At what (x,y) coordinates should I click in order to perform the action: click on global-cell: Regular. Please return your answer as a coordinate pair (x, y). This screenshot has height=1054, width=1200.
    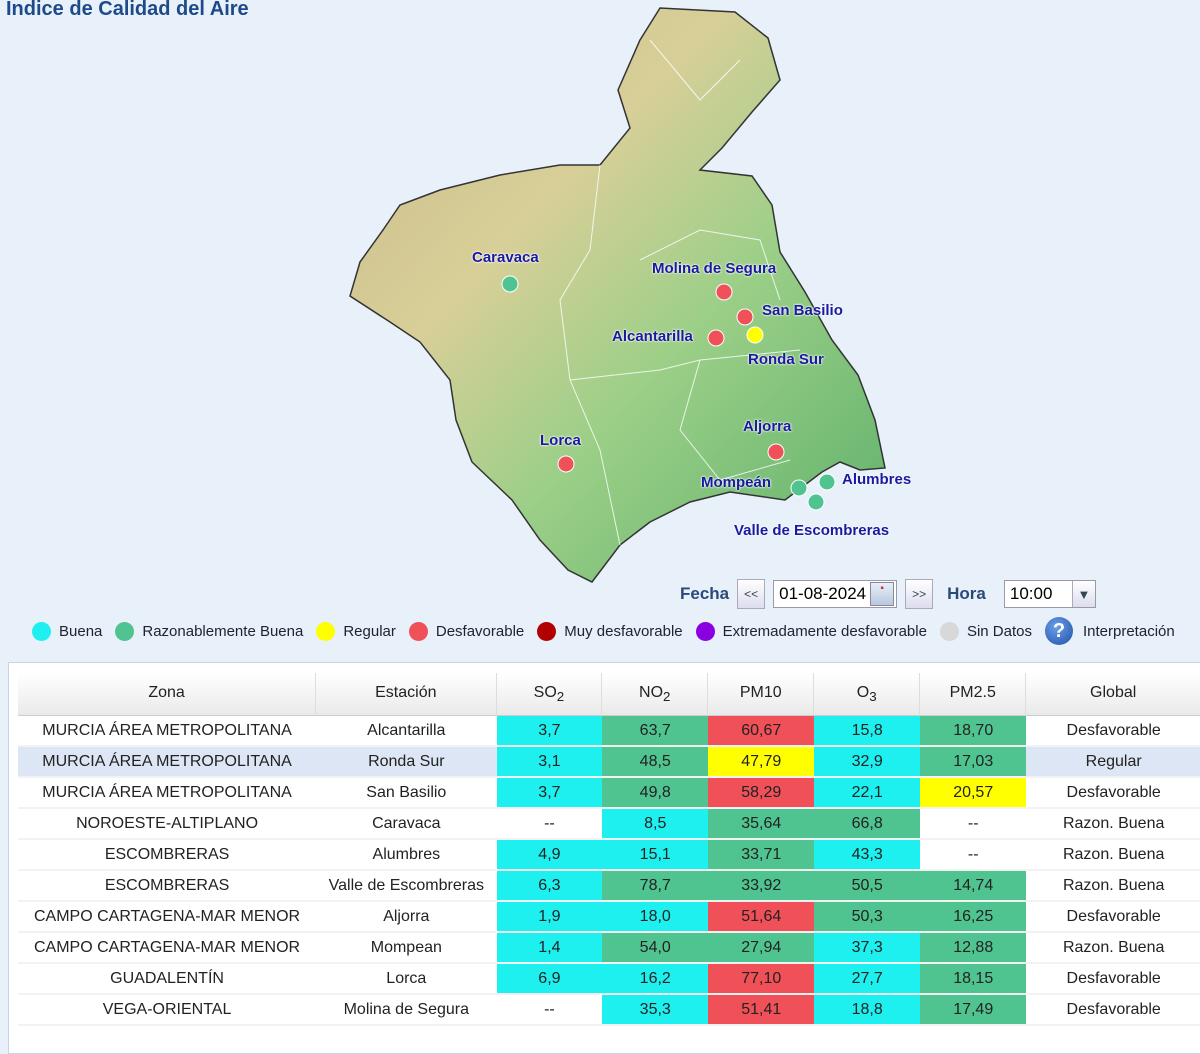
    Looking at the image, I should click on (1113, 762).